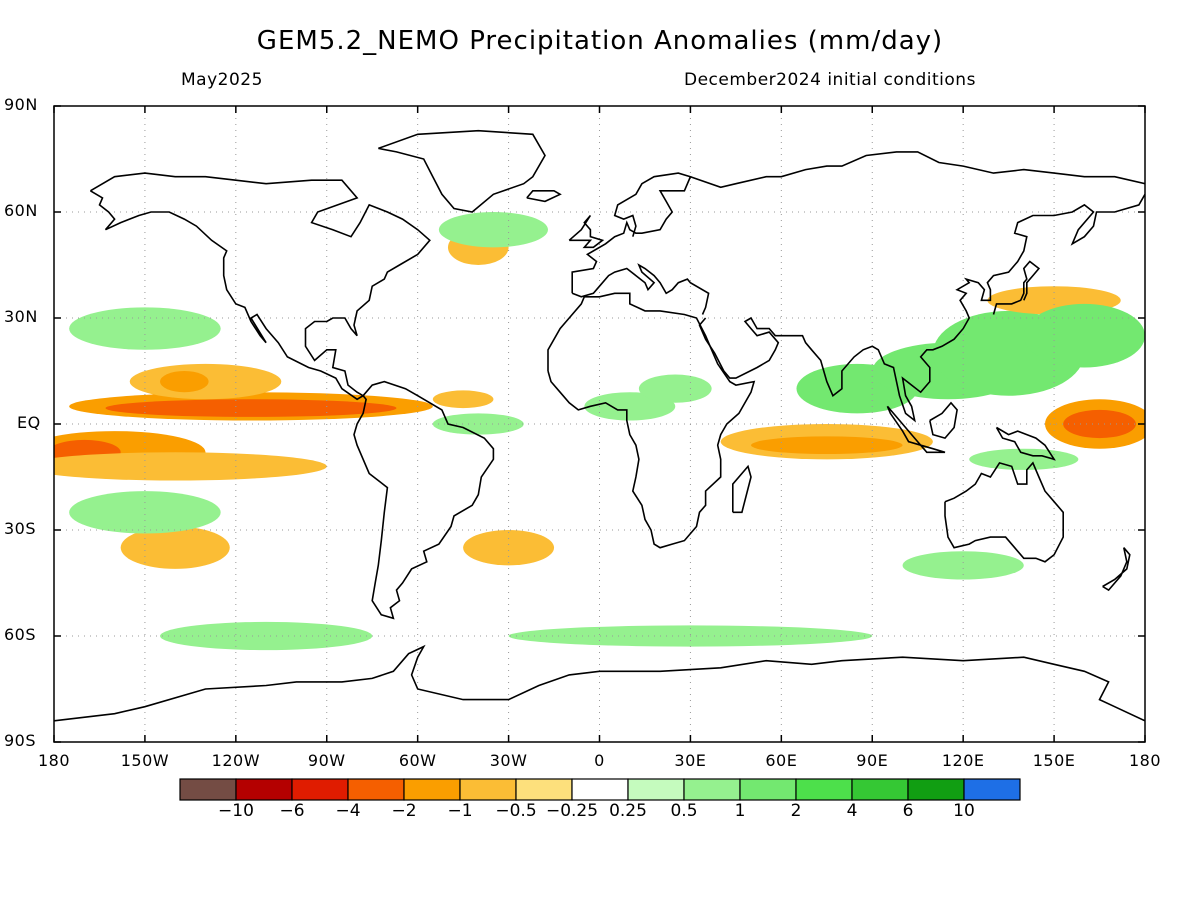 Image resolution: width=1200 pixels, height=900 pixels. Describe the element at coordinates (740, 811) in the screenshot. I see `colorbar-label: 1` at that location.